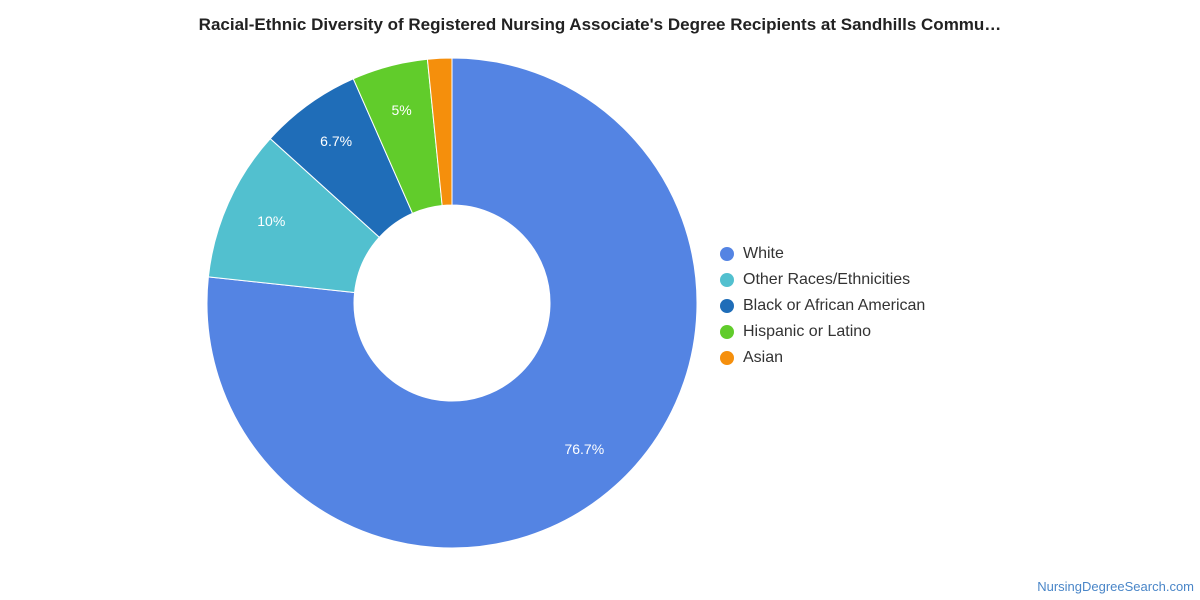 The height and width of the screenshot is (600, 1200). What do you see at coordinates (807, 331) in the screenshot?
I see `legend-label: Hispanic or Latino` at bounding box center [807, 331].